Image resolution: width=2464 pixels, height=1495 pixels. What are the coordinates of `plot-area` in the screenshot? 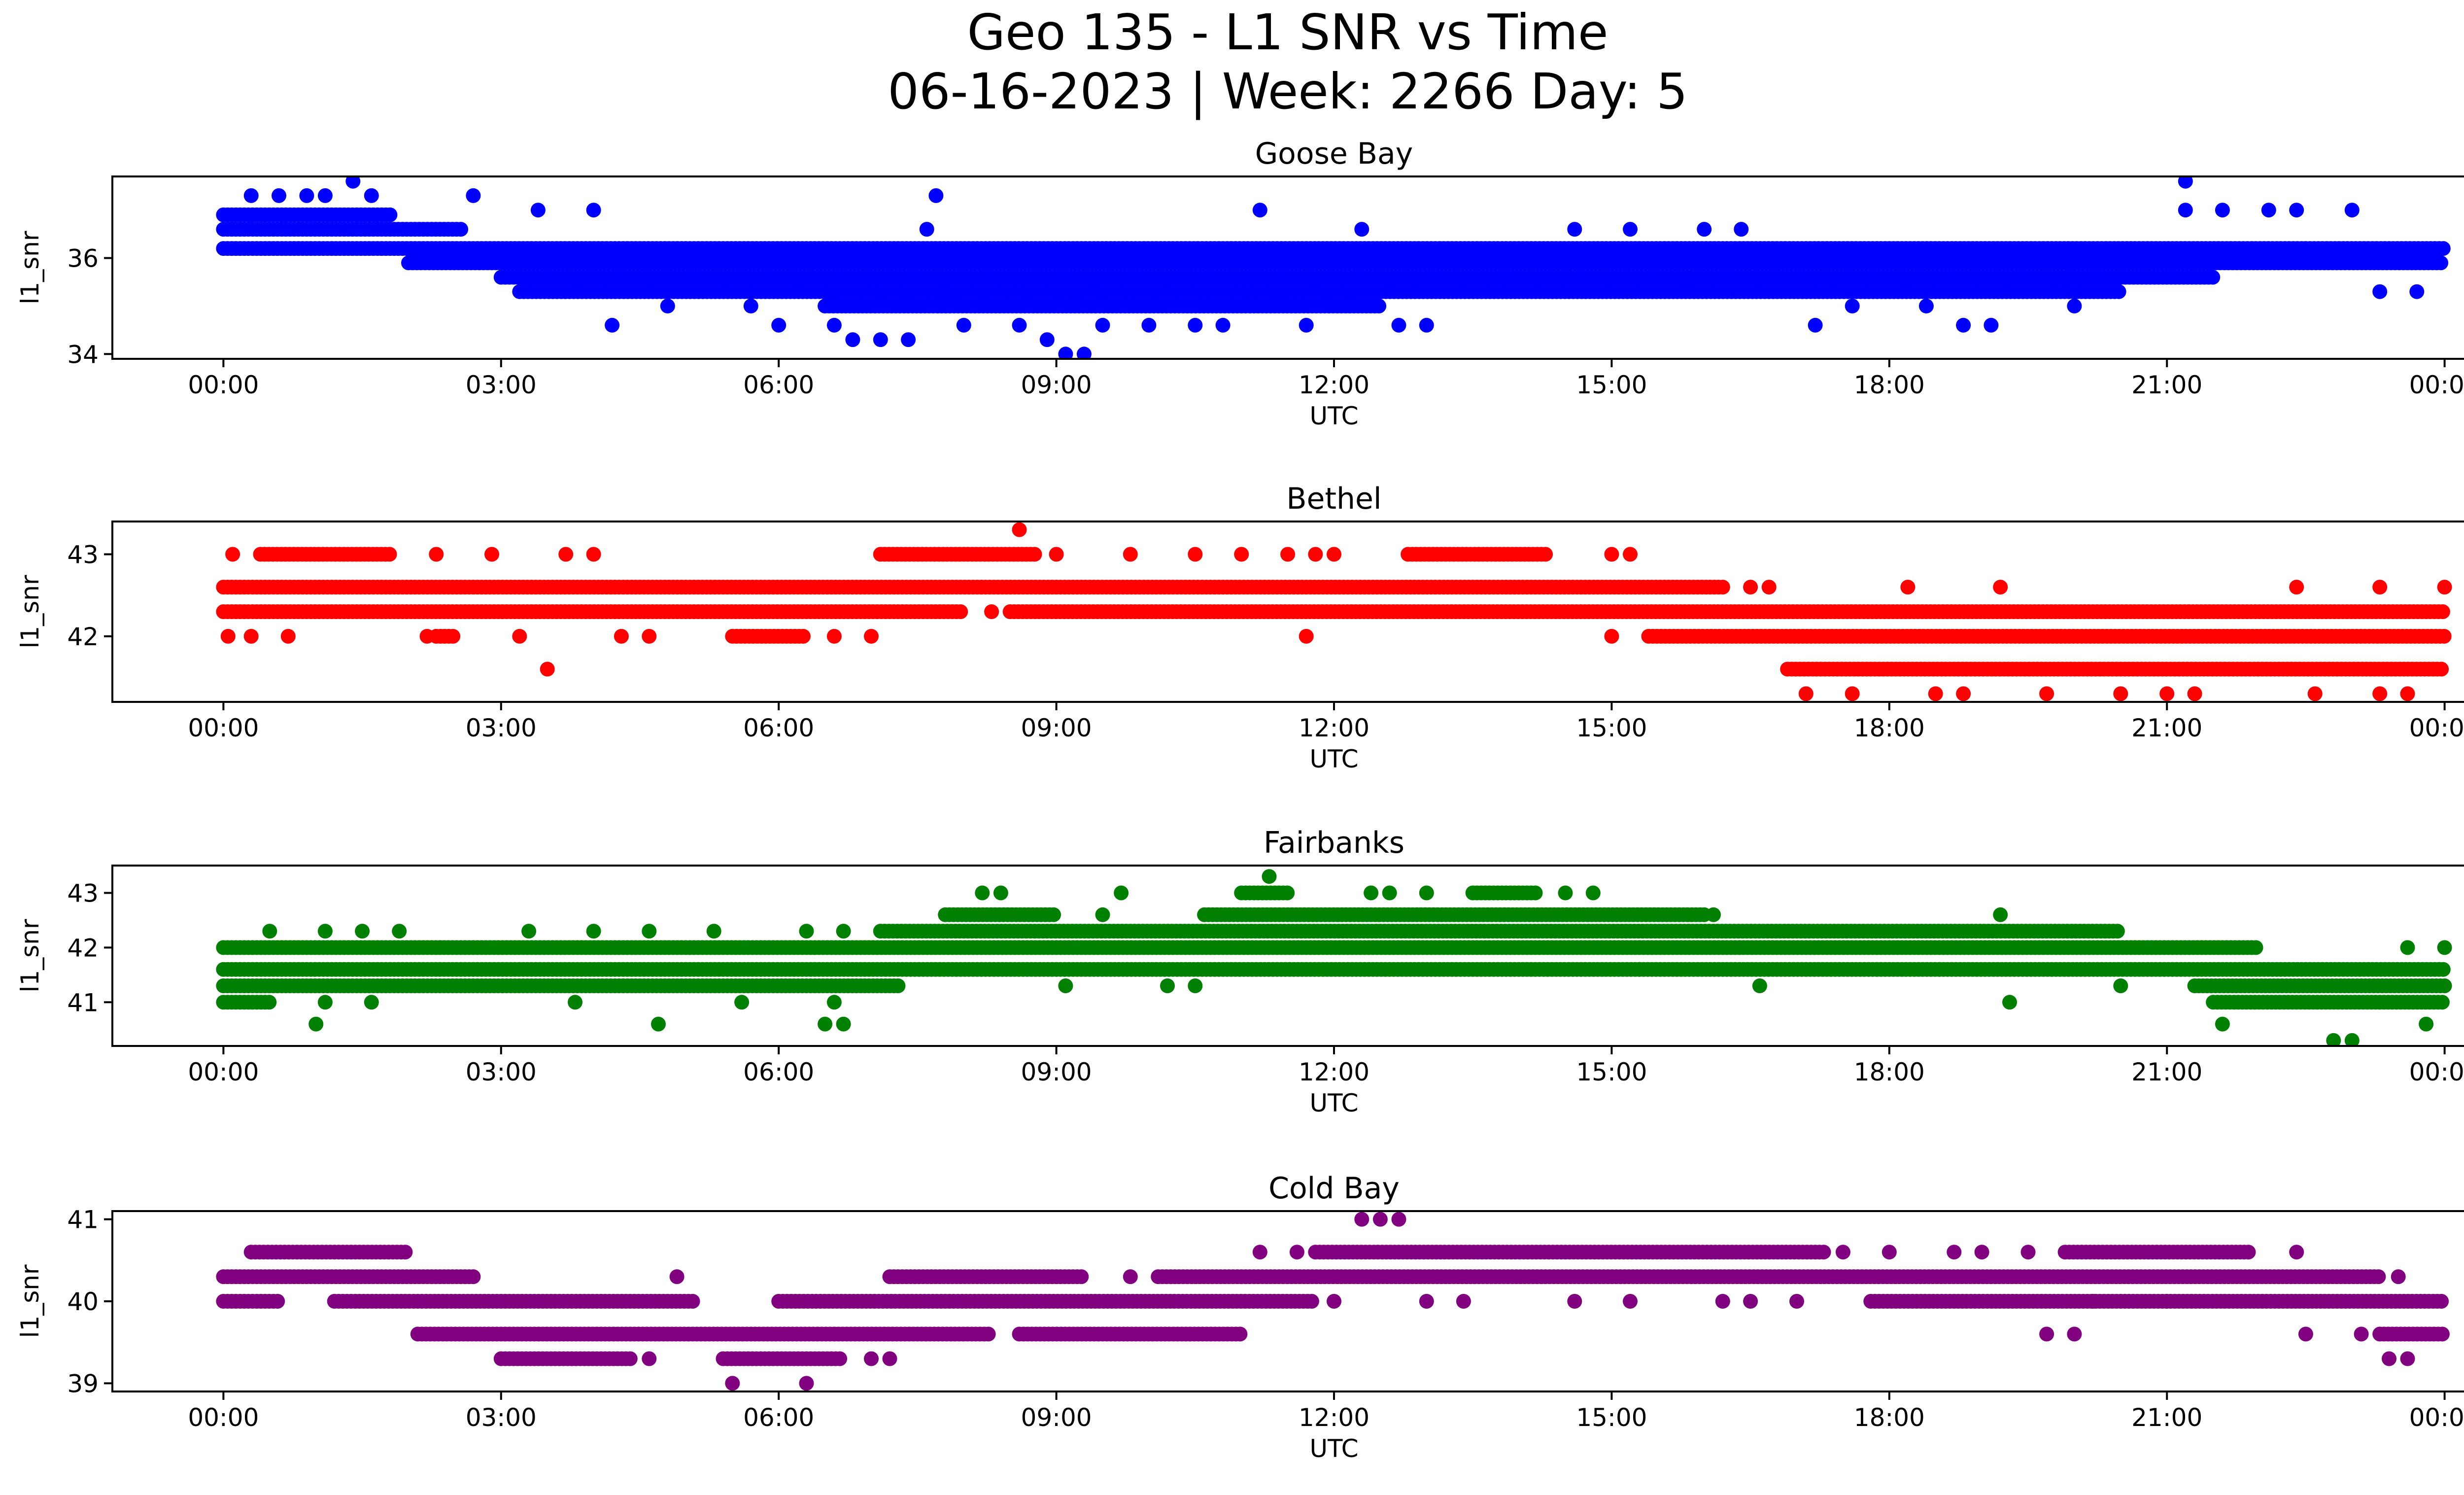 It's located at (1334, 611).